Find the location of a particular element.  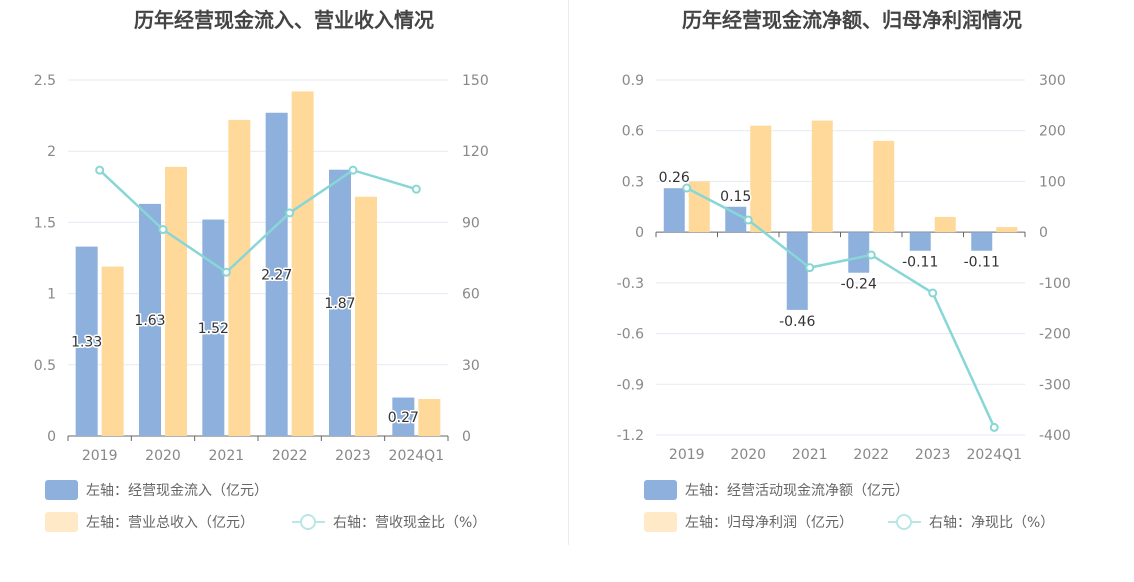

right-axis-tick-label: 60 is located at coordinates (471, 295).